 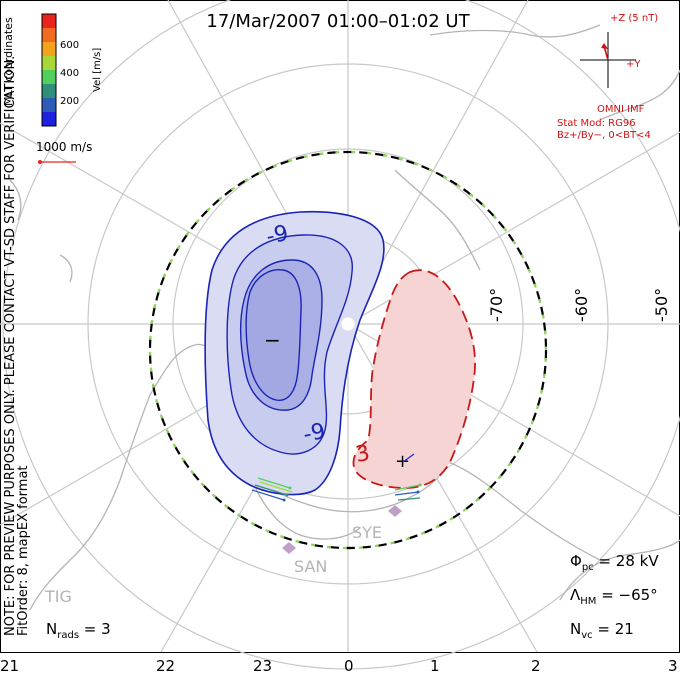 What do you see at coordinates (310, 566) in the screenshot?
I see `station-san-label: SAN` at bounding box center [310, 566].